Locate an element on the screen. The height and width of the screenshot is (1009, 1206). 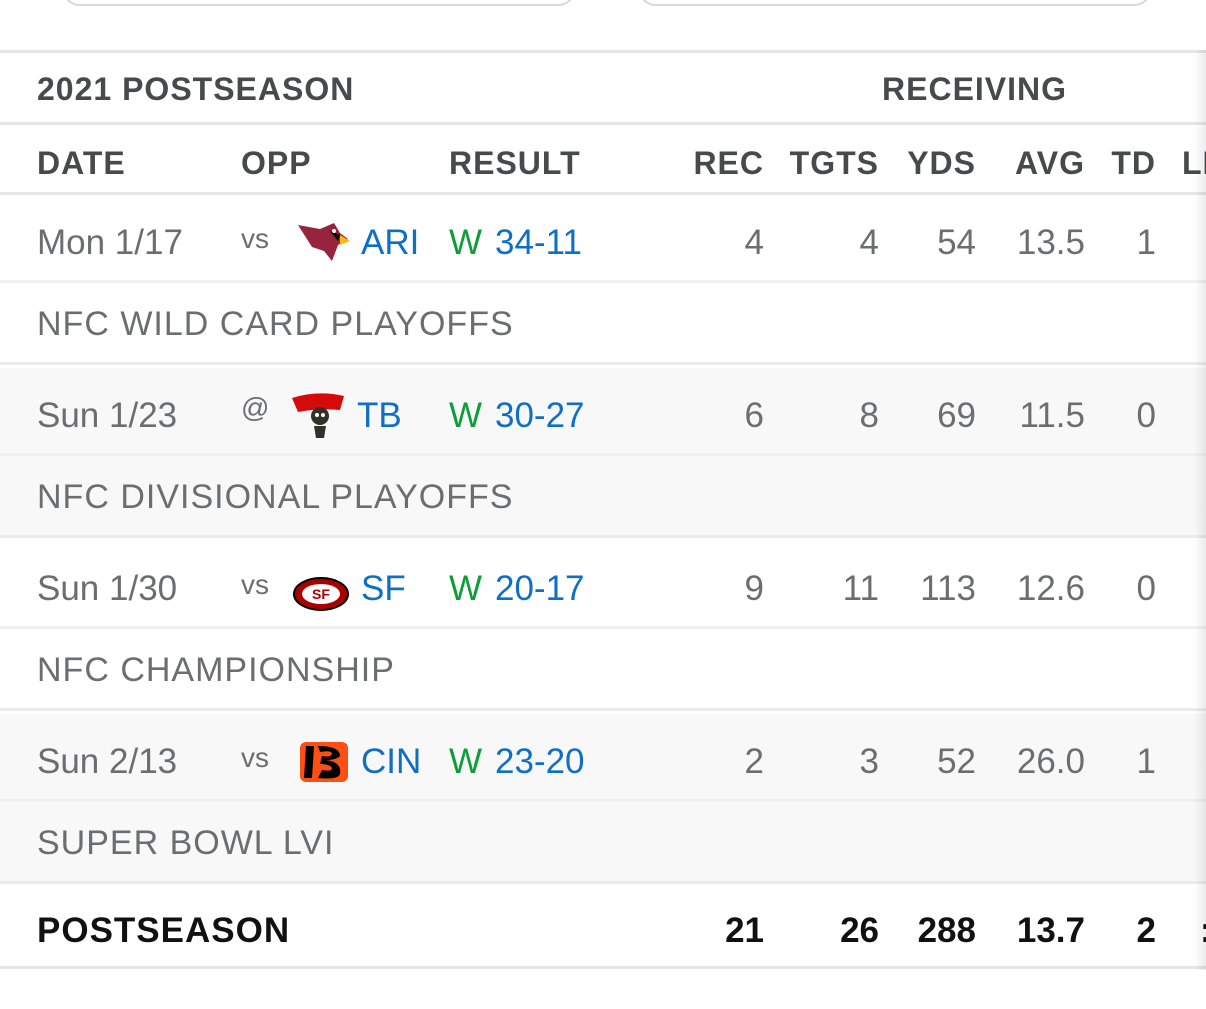
stat-yds: 69 is located at coordinates (956, 415).